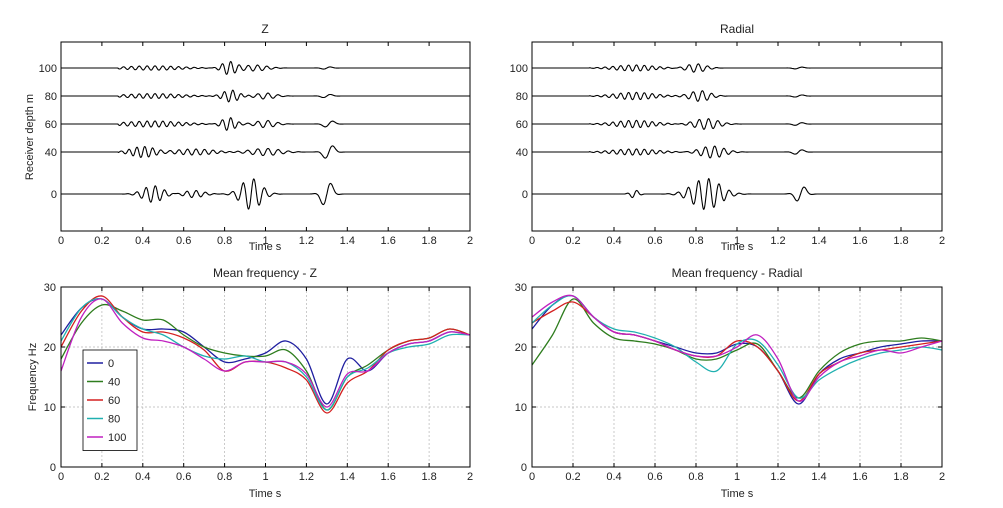 The image size is (1003, 508). What do you see at coordinates (30, 137) in the screenshot?
I see `y-axis-label: Receiver depth m` at bounding box center [30, 137].